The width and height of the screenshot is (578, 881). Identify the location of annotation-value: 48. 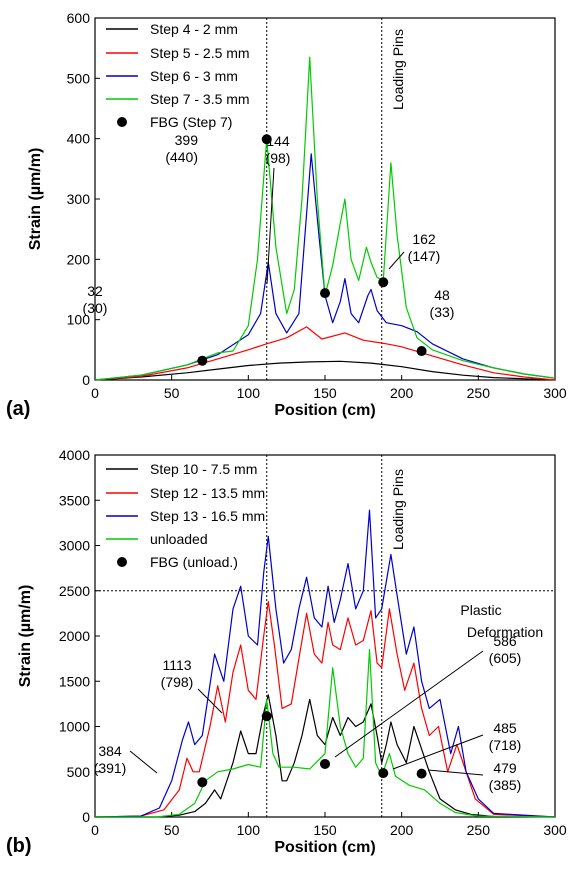
(442, 295).